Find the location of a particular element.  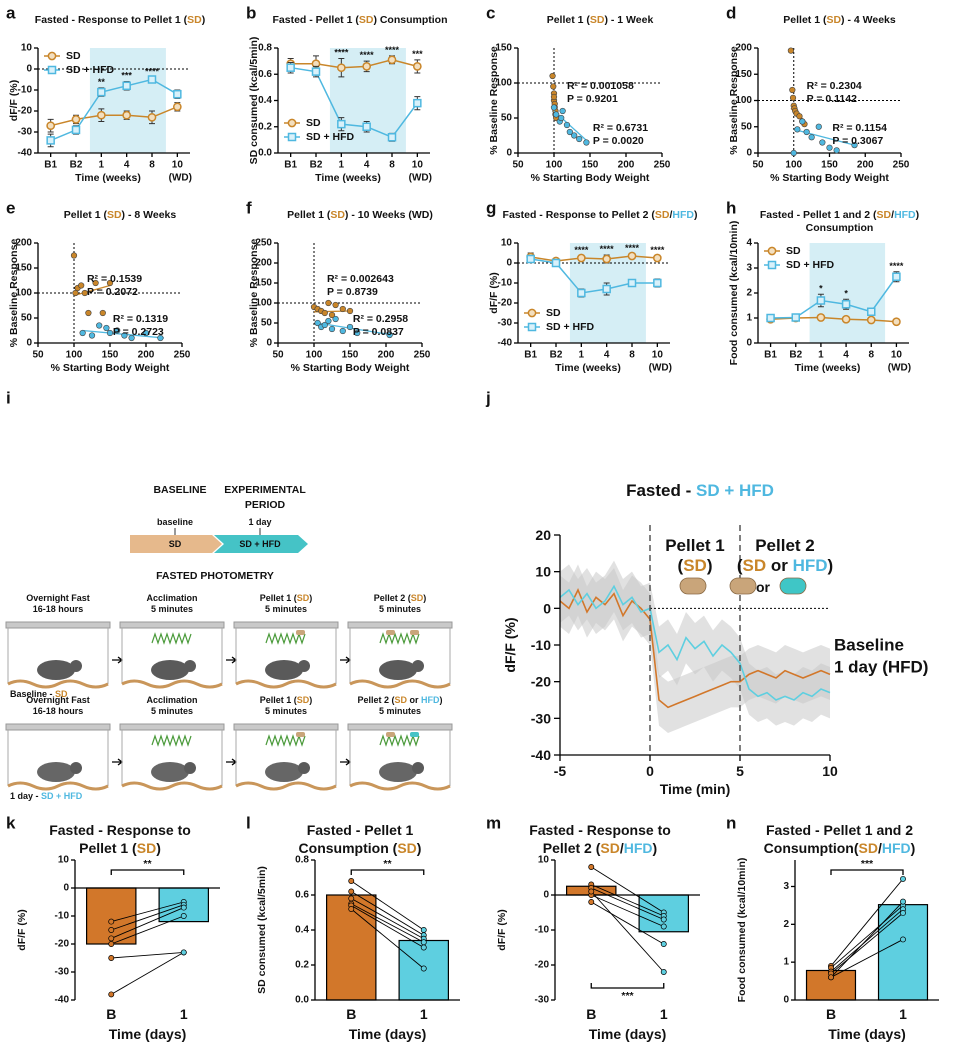

chart-title-part: SD is located at coordinates (406, 848).